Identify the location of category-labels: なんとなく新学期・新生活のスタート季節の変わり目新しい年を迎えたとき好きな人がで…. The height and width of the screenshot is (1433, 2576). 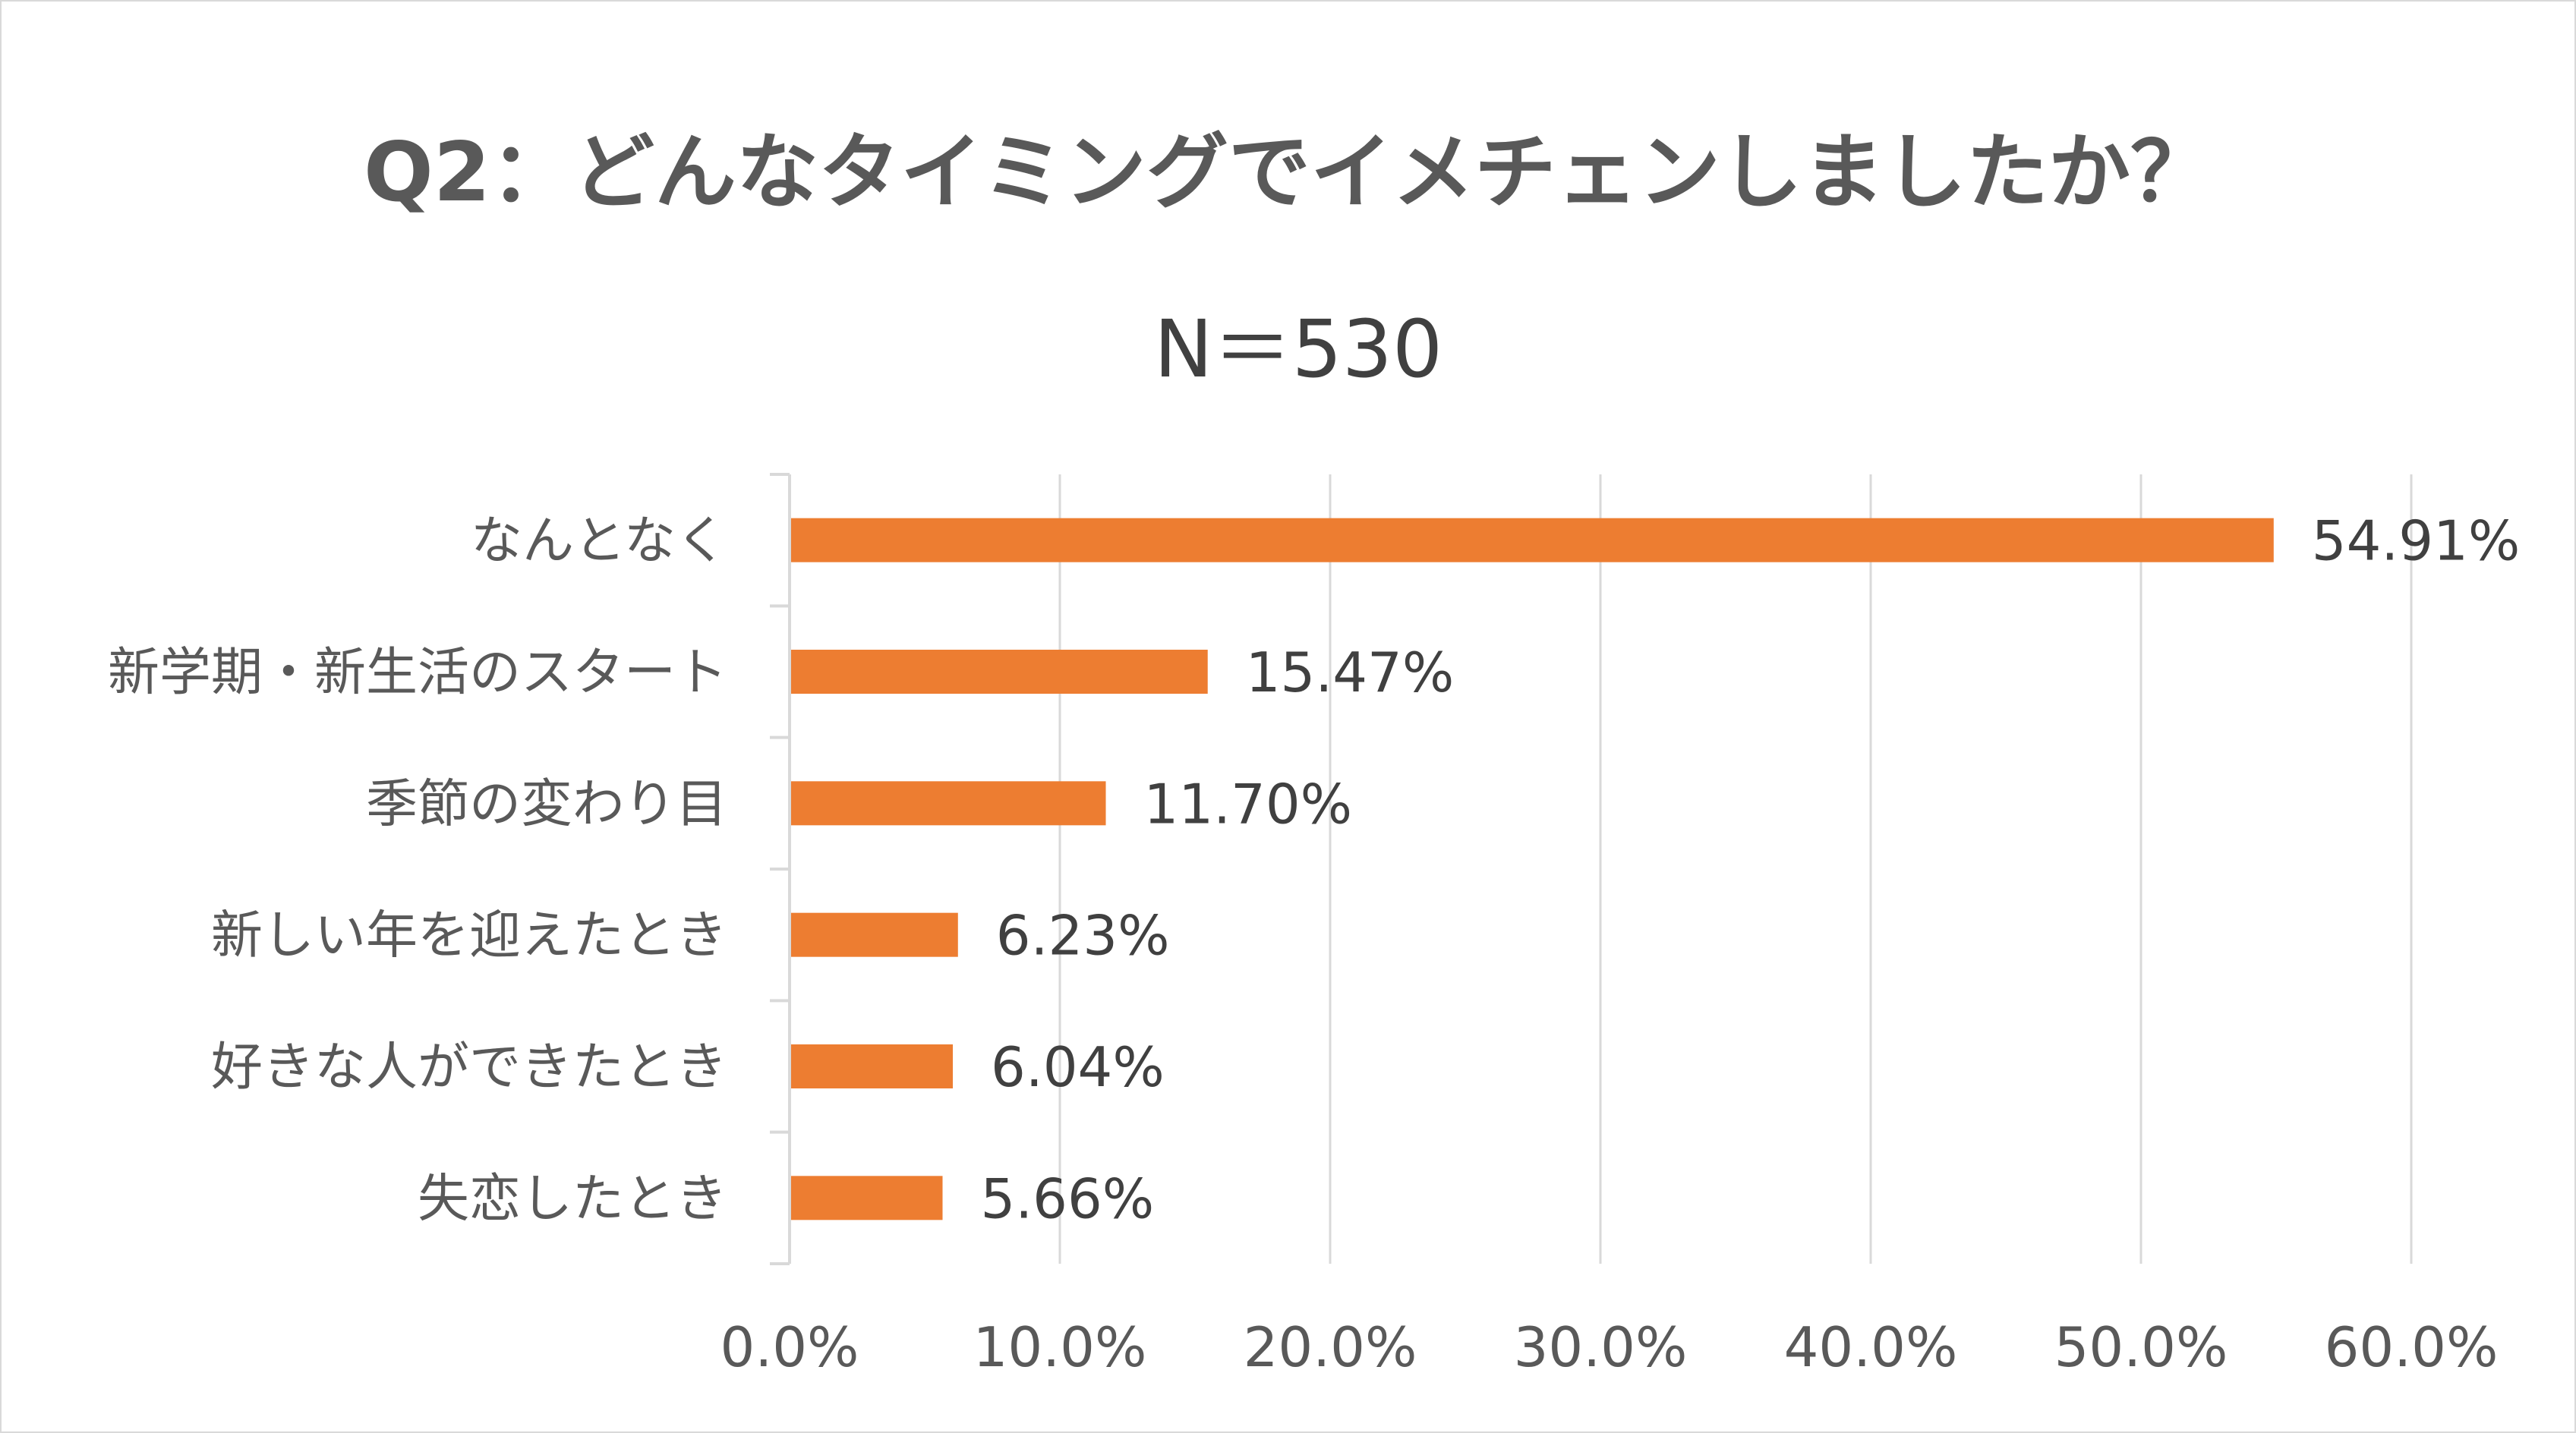
(417, 871).